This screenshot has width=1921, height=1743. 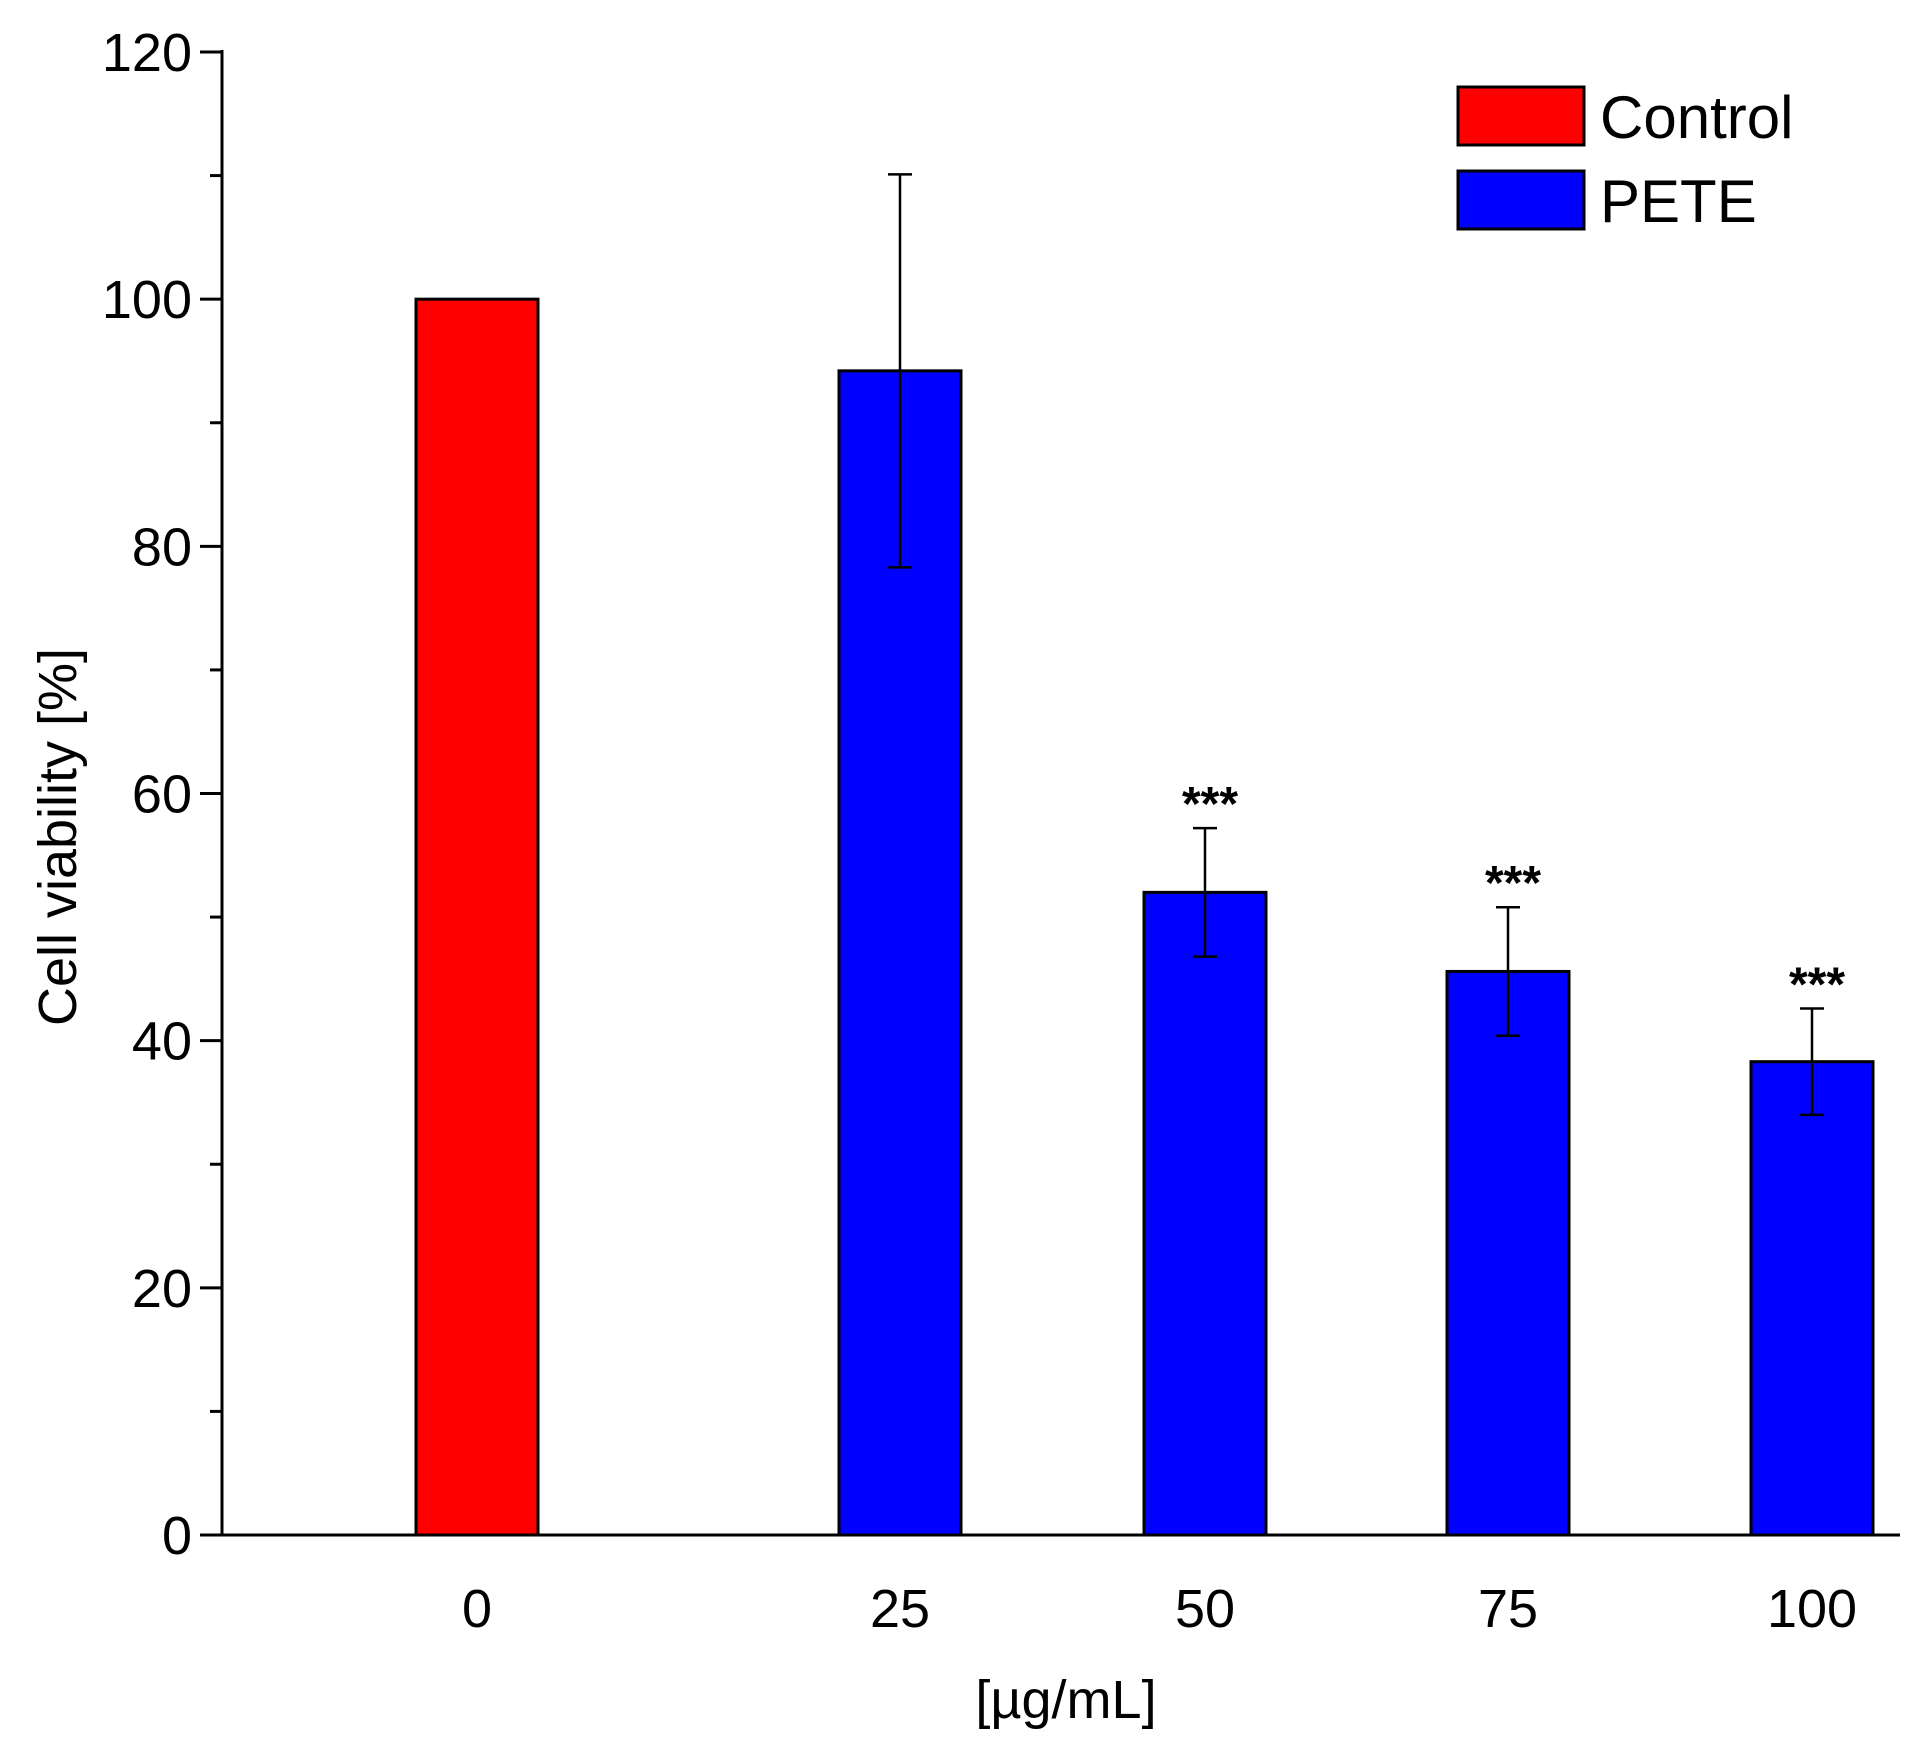 What do you see at coordinates (147, 300) in the screenshot?
I see `y-tick-label: 100` at bounding box center [147, 300].